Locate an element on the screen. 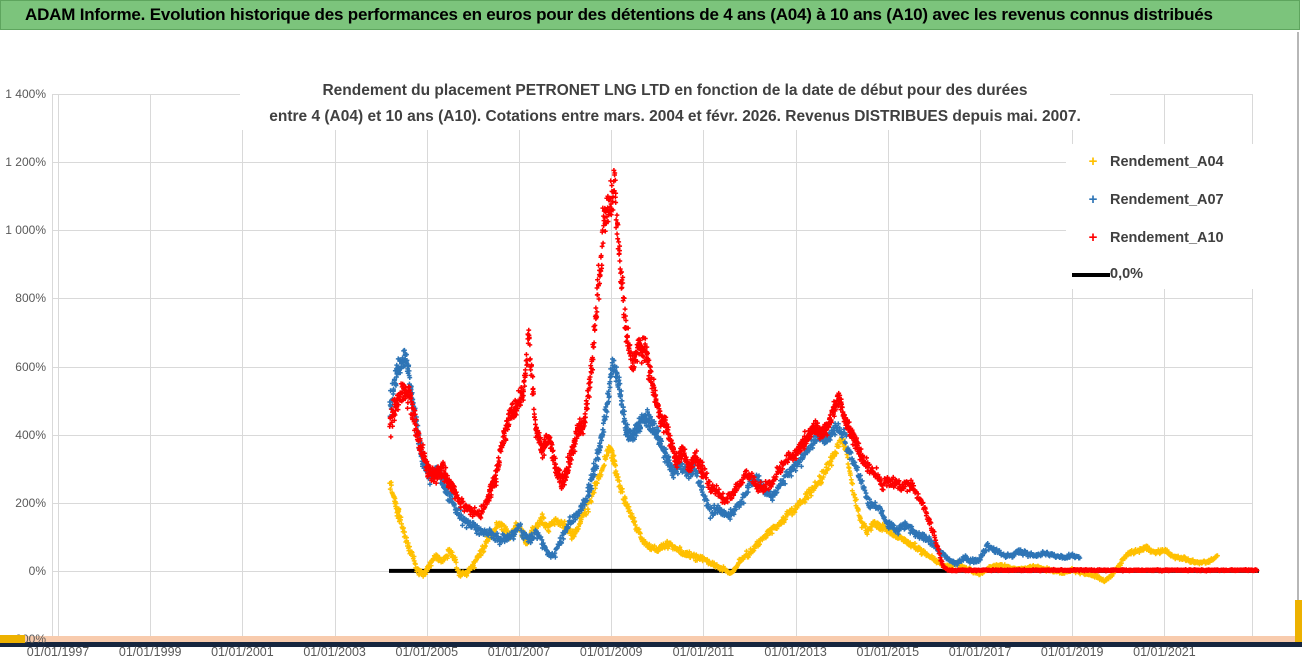  x-axis-tick-label: 01/01/2017 is located at coordinates (980, 652).